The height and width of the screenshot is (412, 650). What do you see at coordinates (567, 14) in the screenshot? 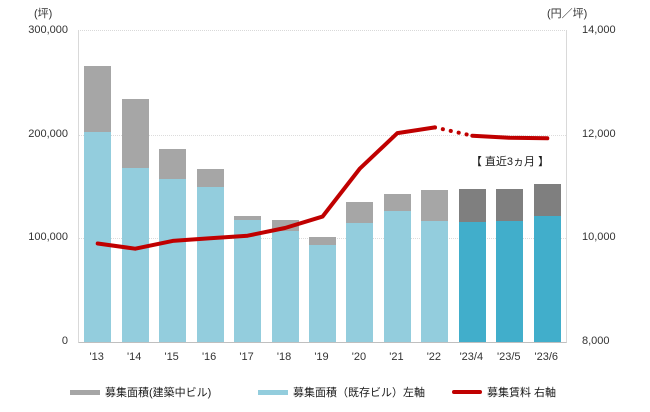
I see `right-axis-unit: (円／坪)` at bounding box center [567, 14].